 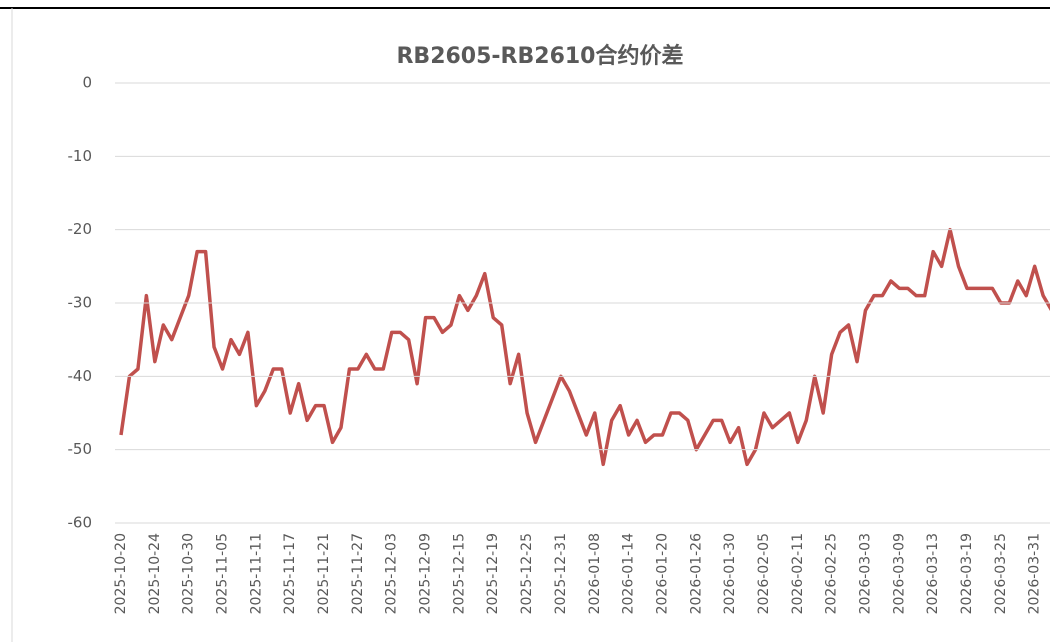 What do you see at coordinates (189, 573) in the screenshot?
I see `x-tick-label: 2025-10-30` at bounding box center [189, 573].